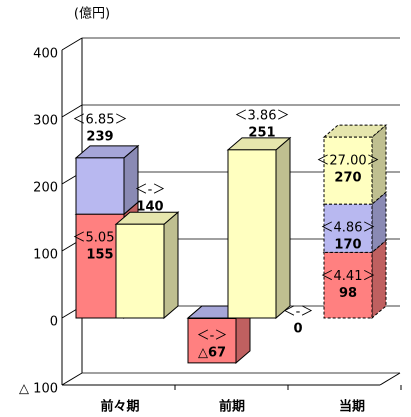  What do you see at coordinates (119, 407) in the screenshot?
I see `x-tick-label: 前々期` at bounding box center [119, 407].